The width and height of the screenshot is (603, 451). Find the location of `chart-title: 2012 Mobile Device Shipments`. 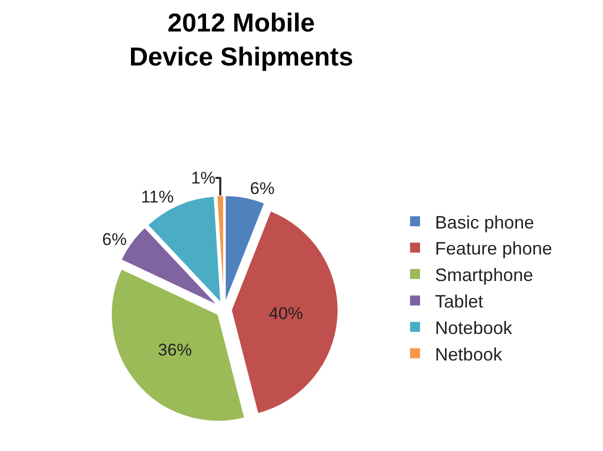

chart-title: 2012 Mobile Device Shipments is located at coordinates (241, 40).